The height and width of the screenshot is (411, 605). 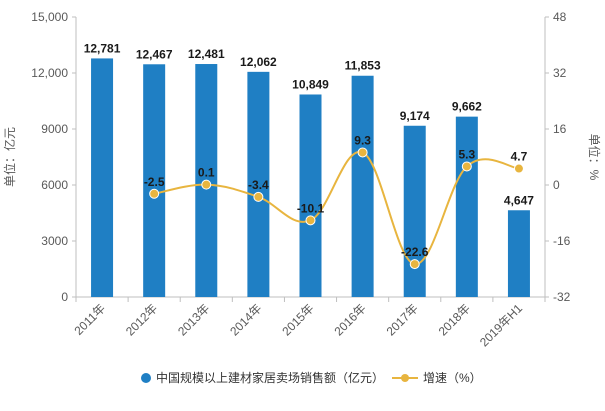 I want to click on bar-value-label: 10,849, so click(x=310, y=84).